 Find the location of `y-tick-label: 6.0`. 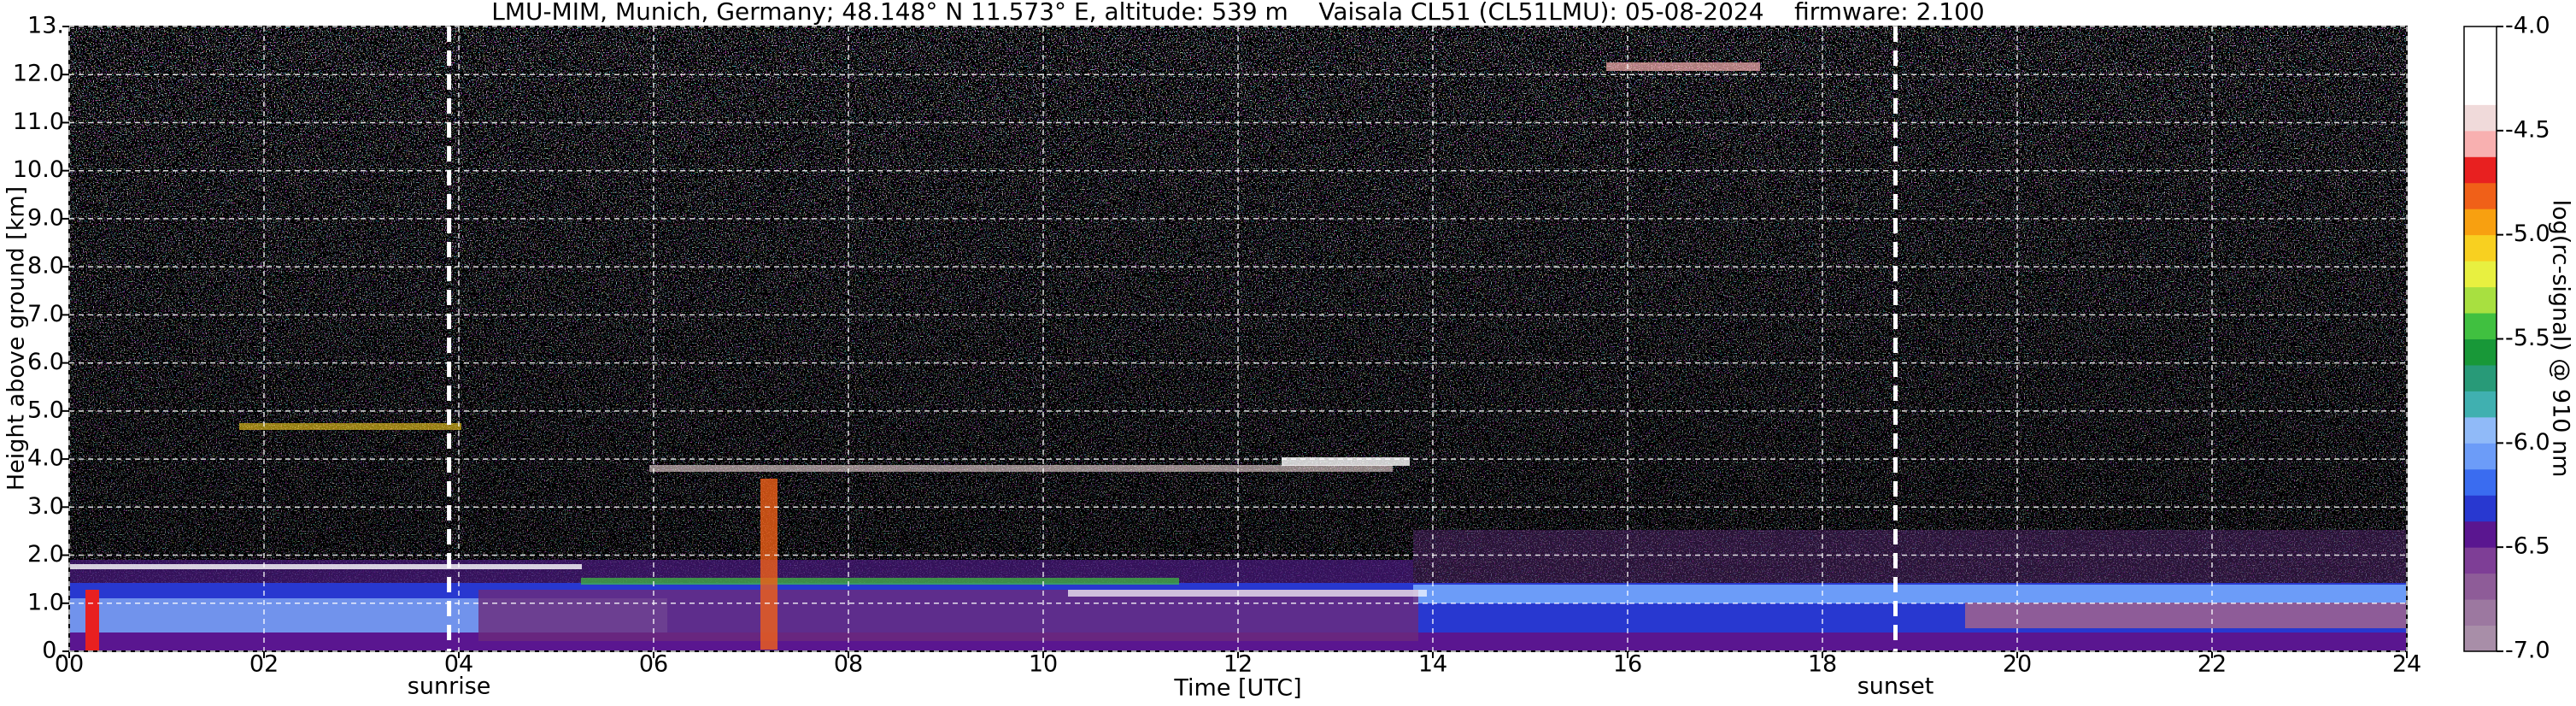

y-tick-label: 6.0 is located at coordinates (45, 362).